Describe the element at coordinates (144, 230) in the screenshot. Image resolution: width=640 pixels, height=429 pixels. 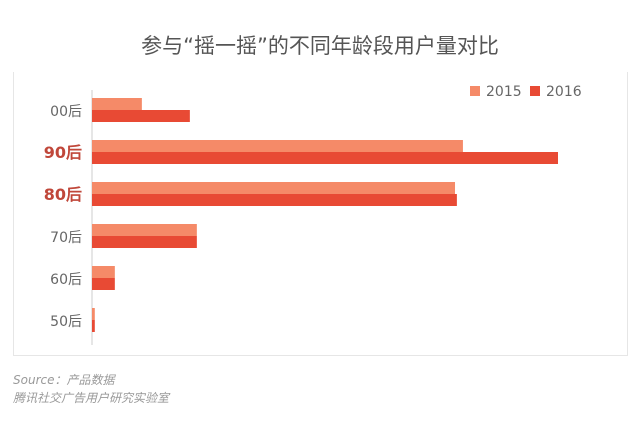
I see `bar-2015-70后` at that location.